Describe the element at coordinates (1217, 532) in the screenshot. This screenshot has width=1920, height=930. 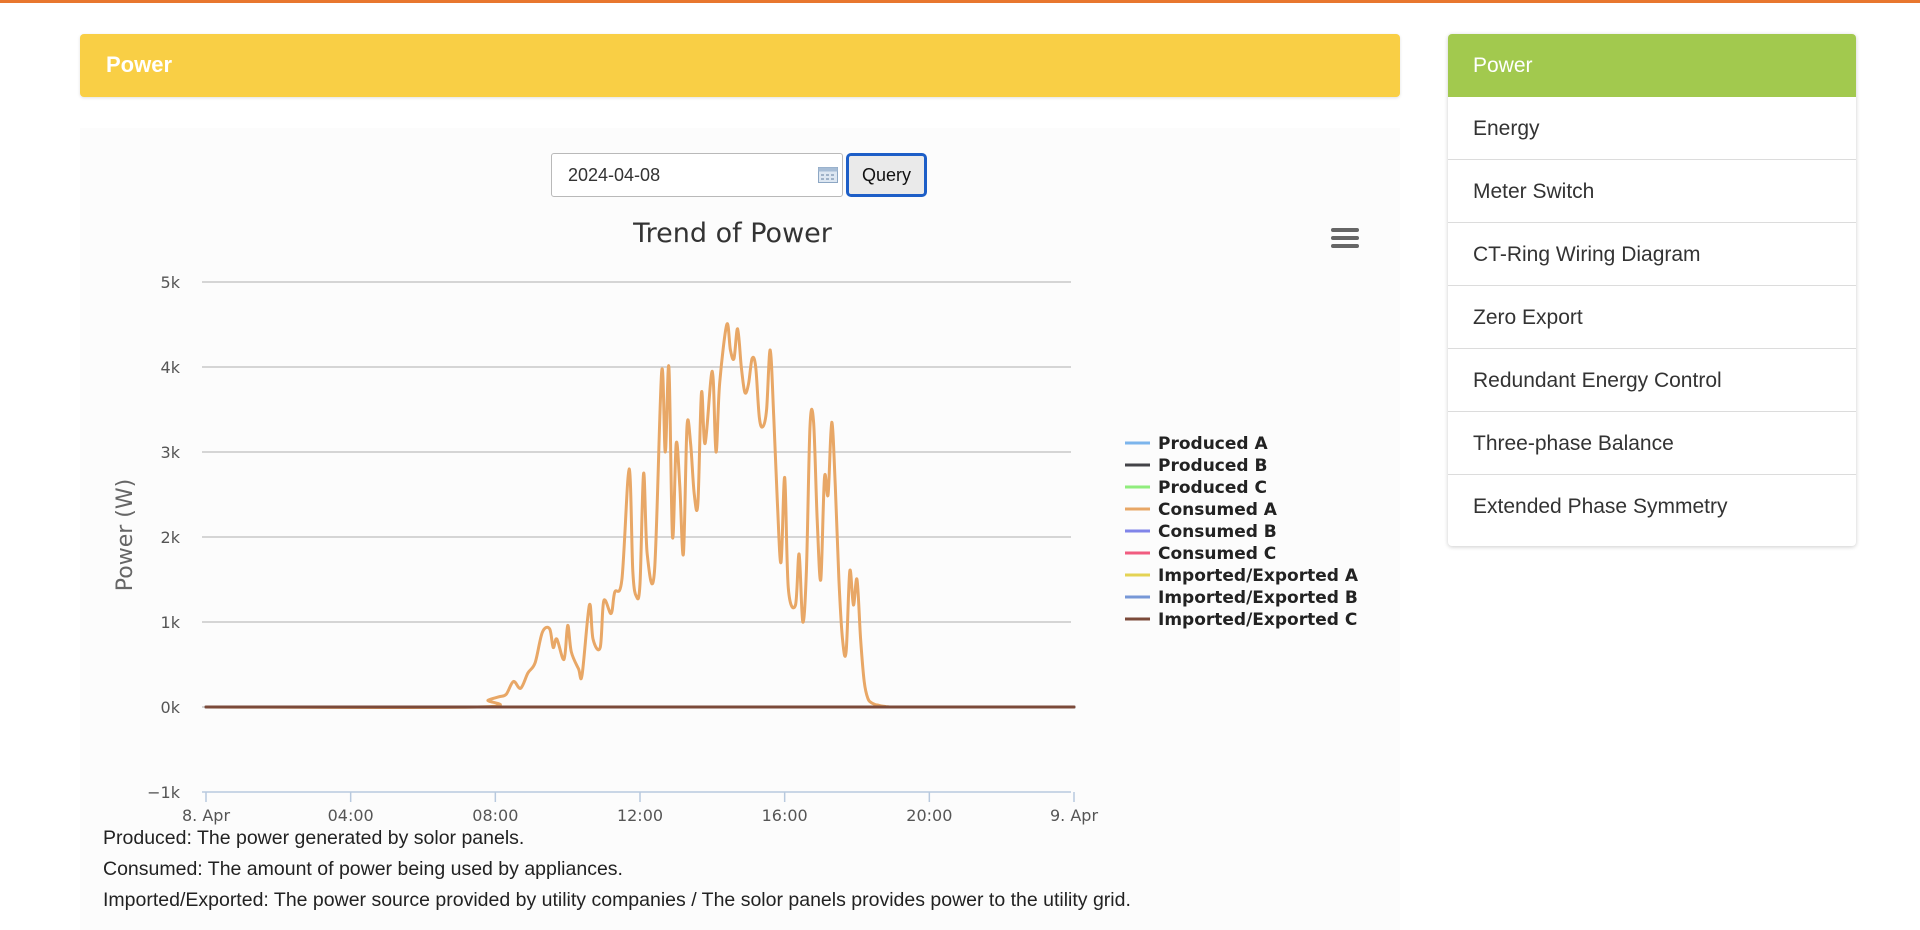
I see `legend-item-consumed-b: Consumed B` at that location.